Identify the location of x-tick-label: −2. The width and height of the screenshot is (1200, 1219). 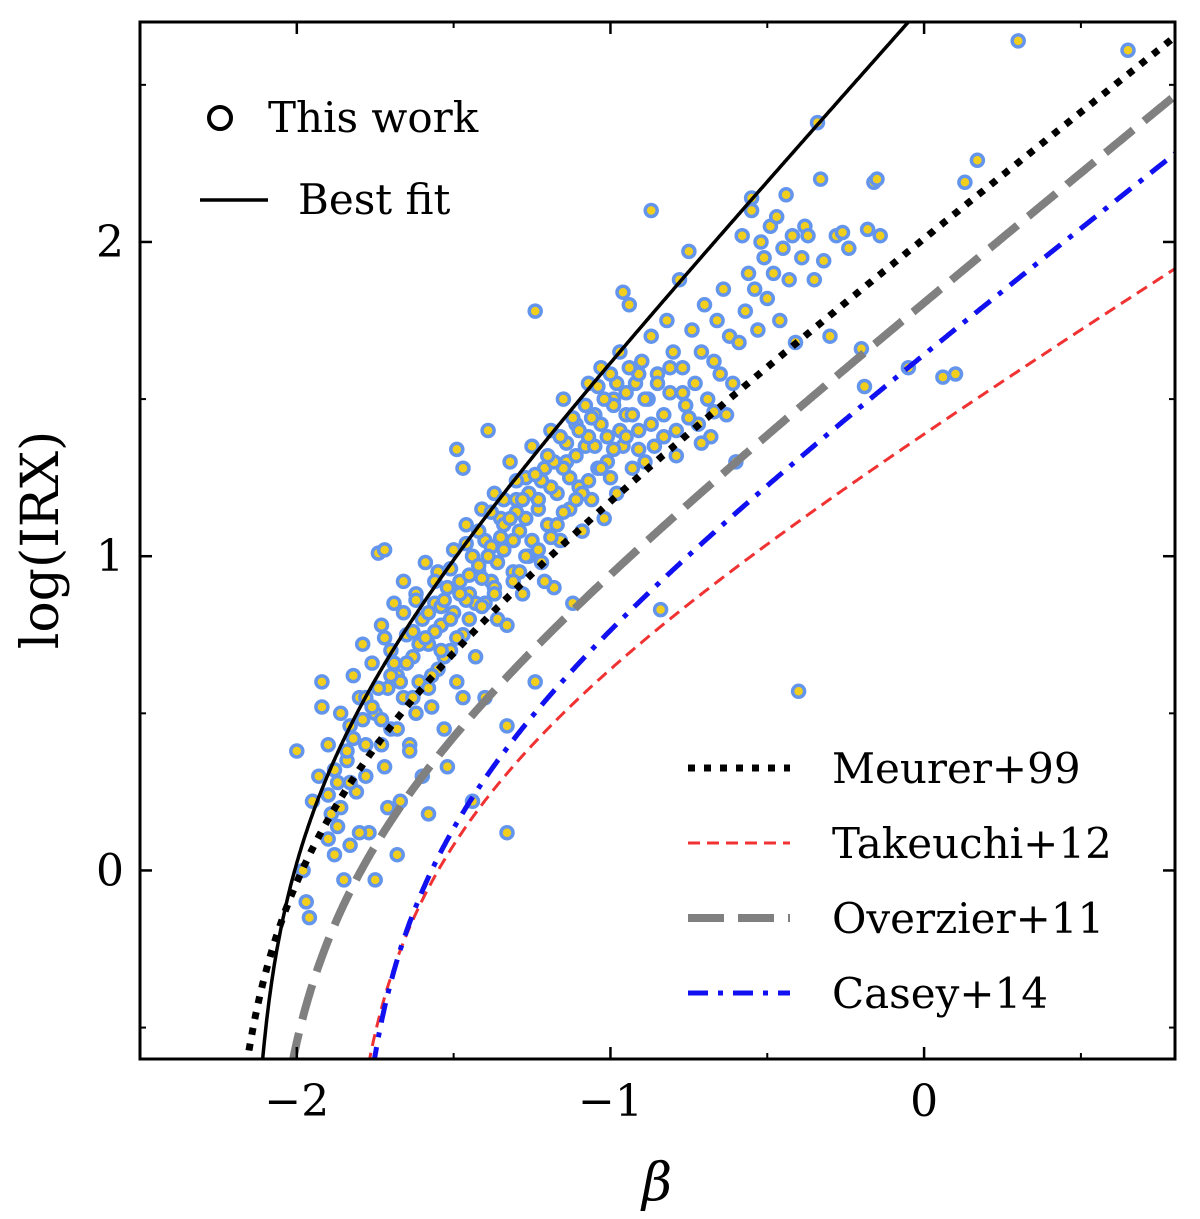
(296, 1101).